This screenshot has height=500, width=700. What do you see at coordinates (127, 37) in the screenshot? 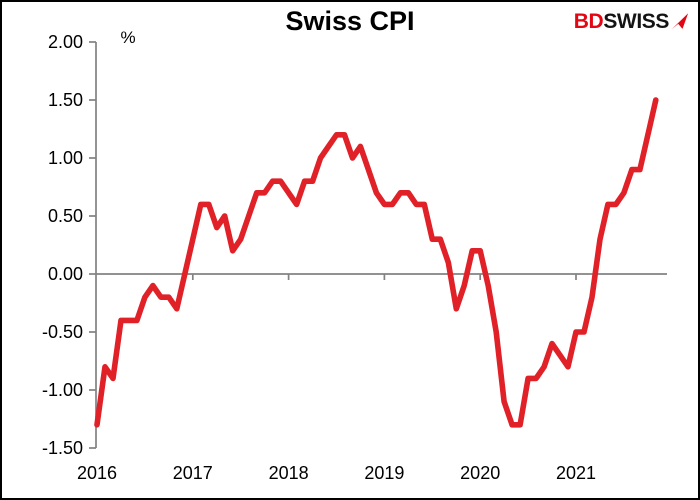
I see `percent-unit-label: %` at bounding box center [127, 37].